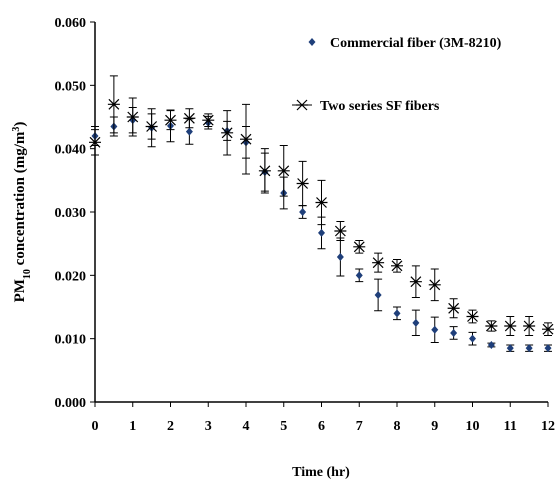  What do you see at coordinates (71, 276) in the screenshot?
I see `y-tick-label: 0.020` at bounding box center [71, 276].